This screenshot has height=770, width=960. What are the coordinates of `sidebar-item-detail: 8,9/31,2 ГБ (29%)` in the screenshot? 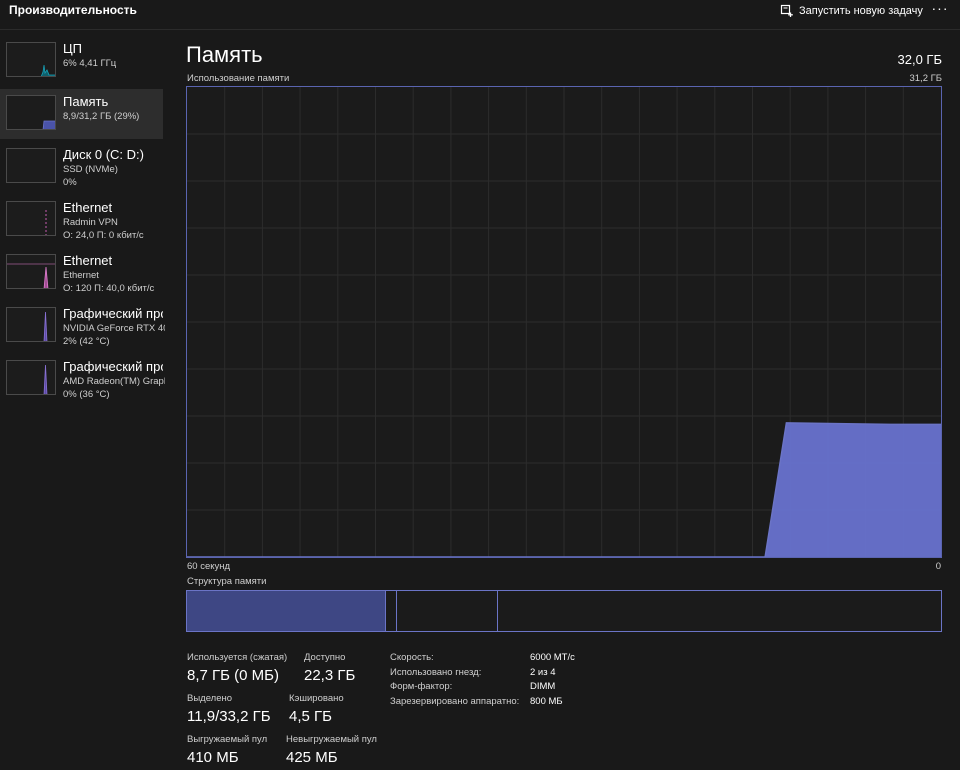 It's located at (101, 116).